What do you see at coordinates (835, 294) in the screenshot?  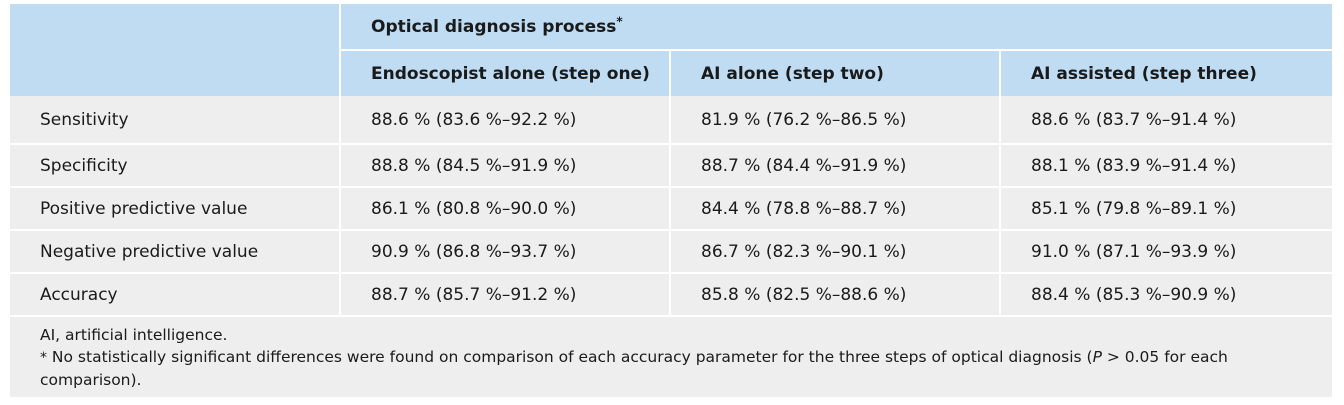 I see `table-cell: 85.8 % (82.5 %–88.6 %)` at bounding box center [835, 294].